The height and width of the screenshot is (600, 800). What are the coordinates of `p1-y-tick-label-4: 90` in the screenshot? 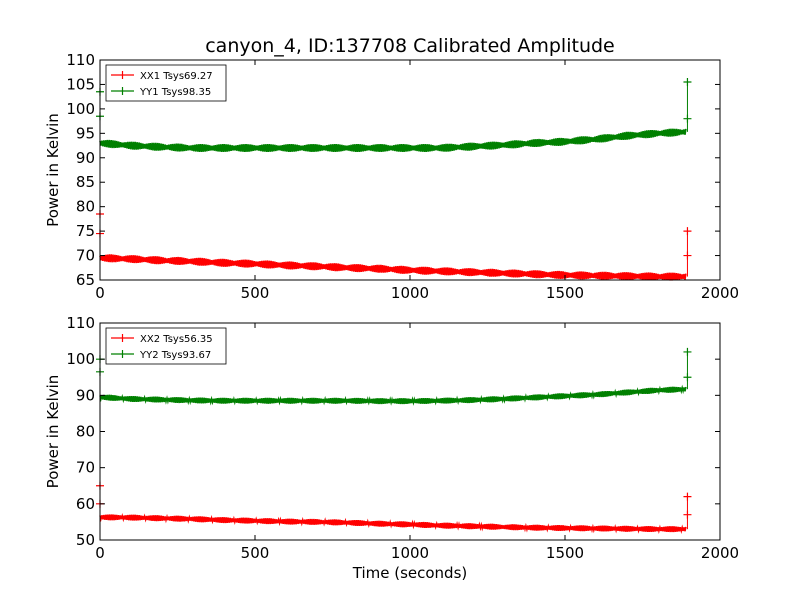 It's located at (85, 395).